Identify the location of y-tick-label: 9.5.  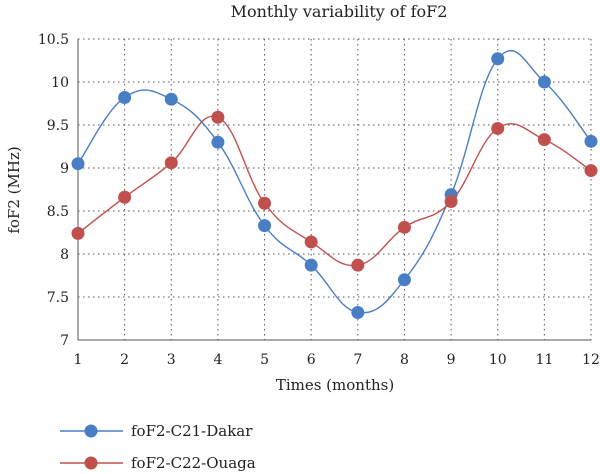
(58, 126).